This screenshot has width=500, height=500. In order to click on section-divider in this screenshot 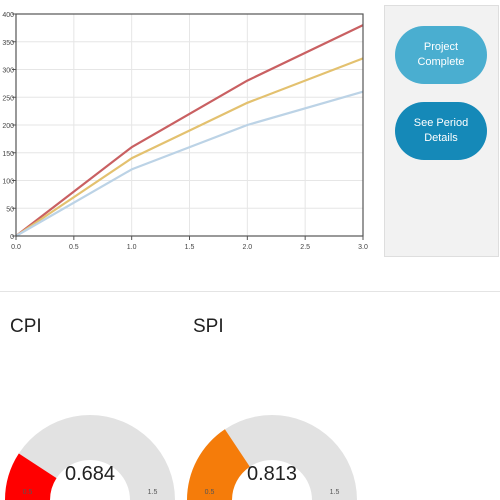, I will do `click(250, 291)`.